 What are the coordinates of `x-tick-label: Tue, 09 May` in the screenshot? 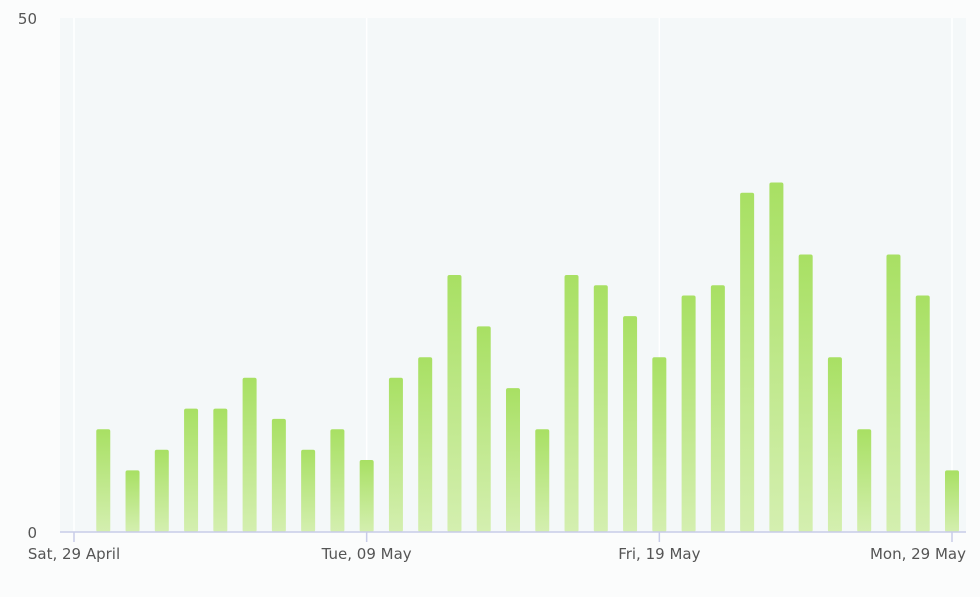 It's located at (366, 554).